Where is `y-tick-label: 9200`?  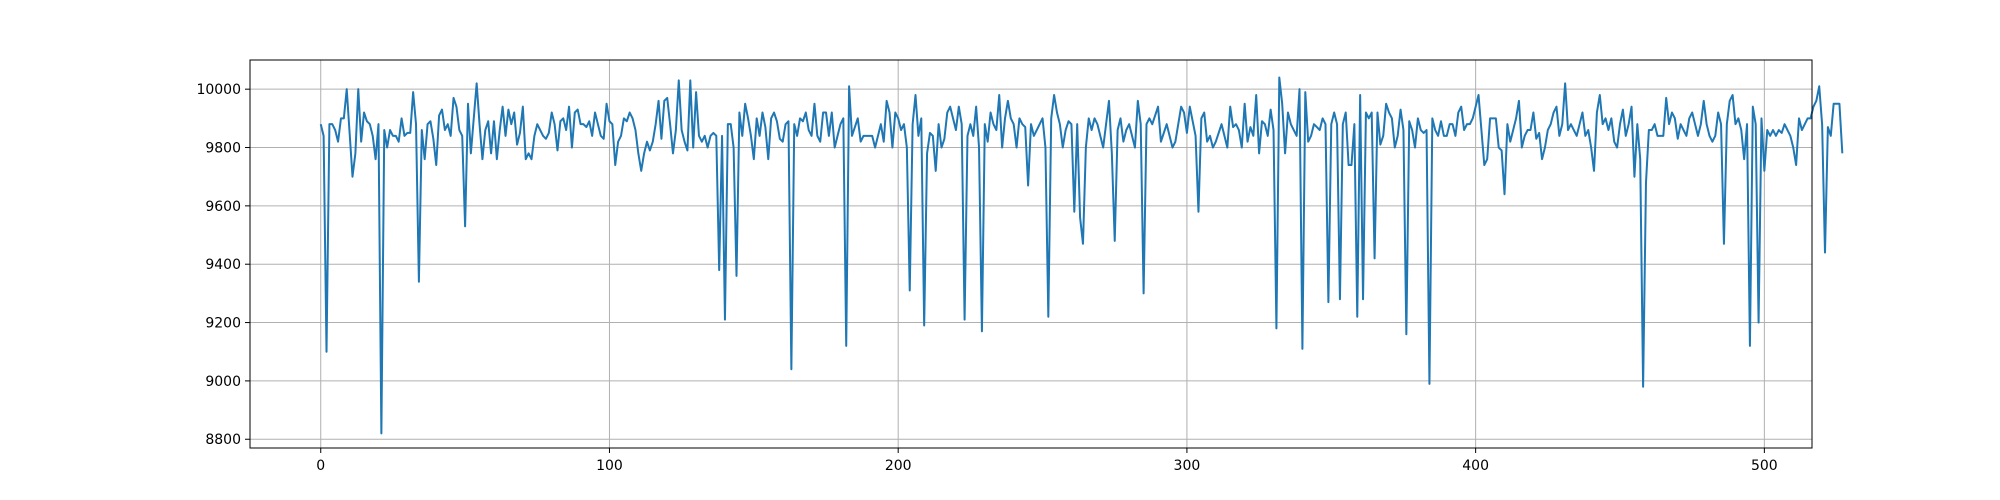
y-tick-label: 9200 is located at coordinates (223, 324).